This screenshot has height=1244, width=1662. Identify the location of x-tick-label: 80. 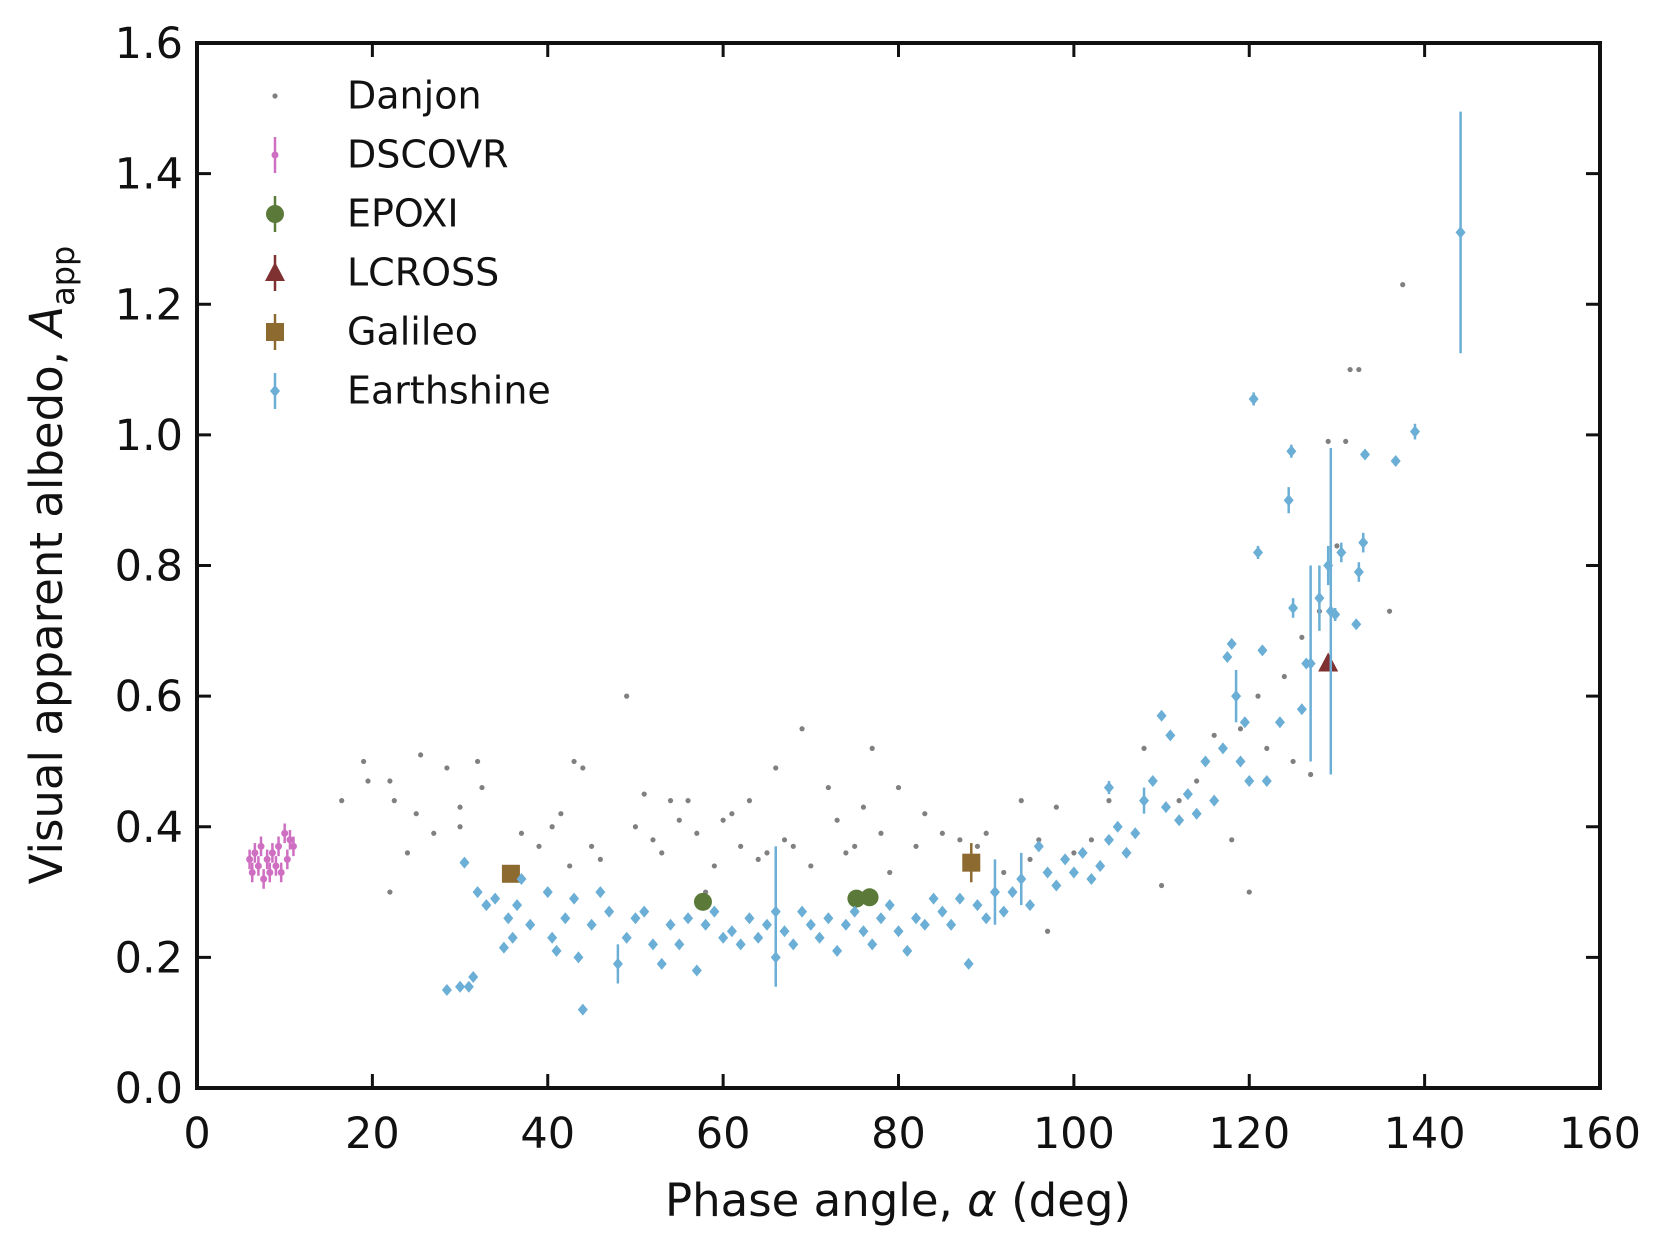
(898, 1134).